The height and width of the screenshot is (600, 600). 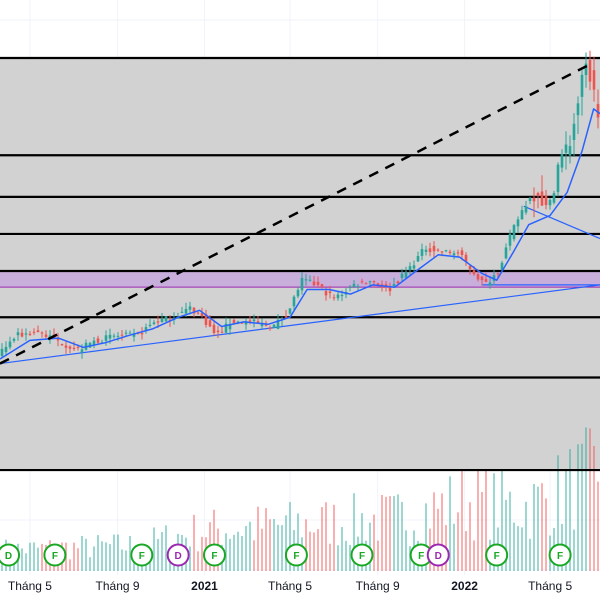 I want to click on x-tick-label: 2021, so click(x=204, y=586).